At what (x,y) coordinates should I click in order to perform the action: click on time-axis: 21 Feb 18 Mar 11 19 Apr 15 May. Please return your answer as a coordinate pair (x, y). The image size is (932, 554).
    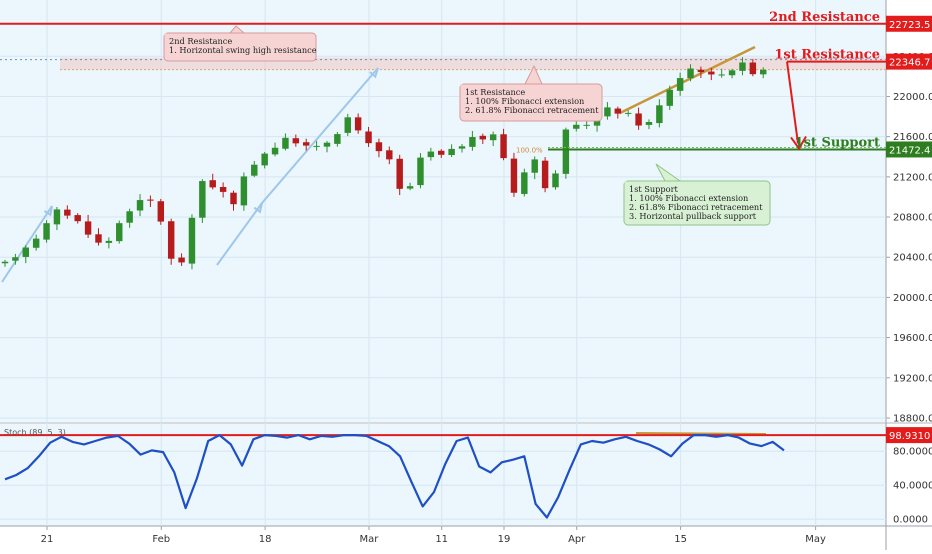
    Looking at the image, I should click on (433, 535).